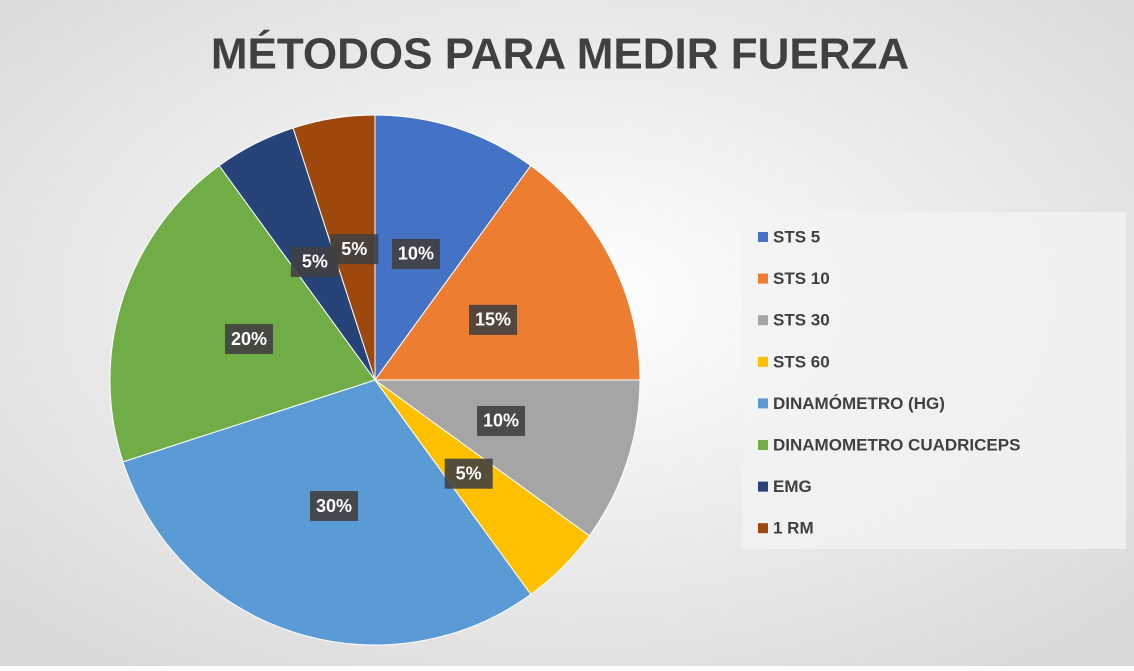 This screenshot has height=671, width=1134. What do you see at coordinates (896, 444) in the screenshot?
I see `legend-label: DINAMOMETRO CUADRICEPS` at bounding box center [896, 444].